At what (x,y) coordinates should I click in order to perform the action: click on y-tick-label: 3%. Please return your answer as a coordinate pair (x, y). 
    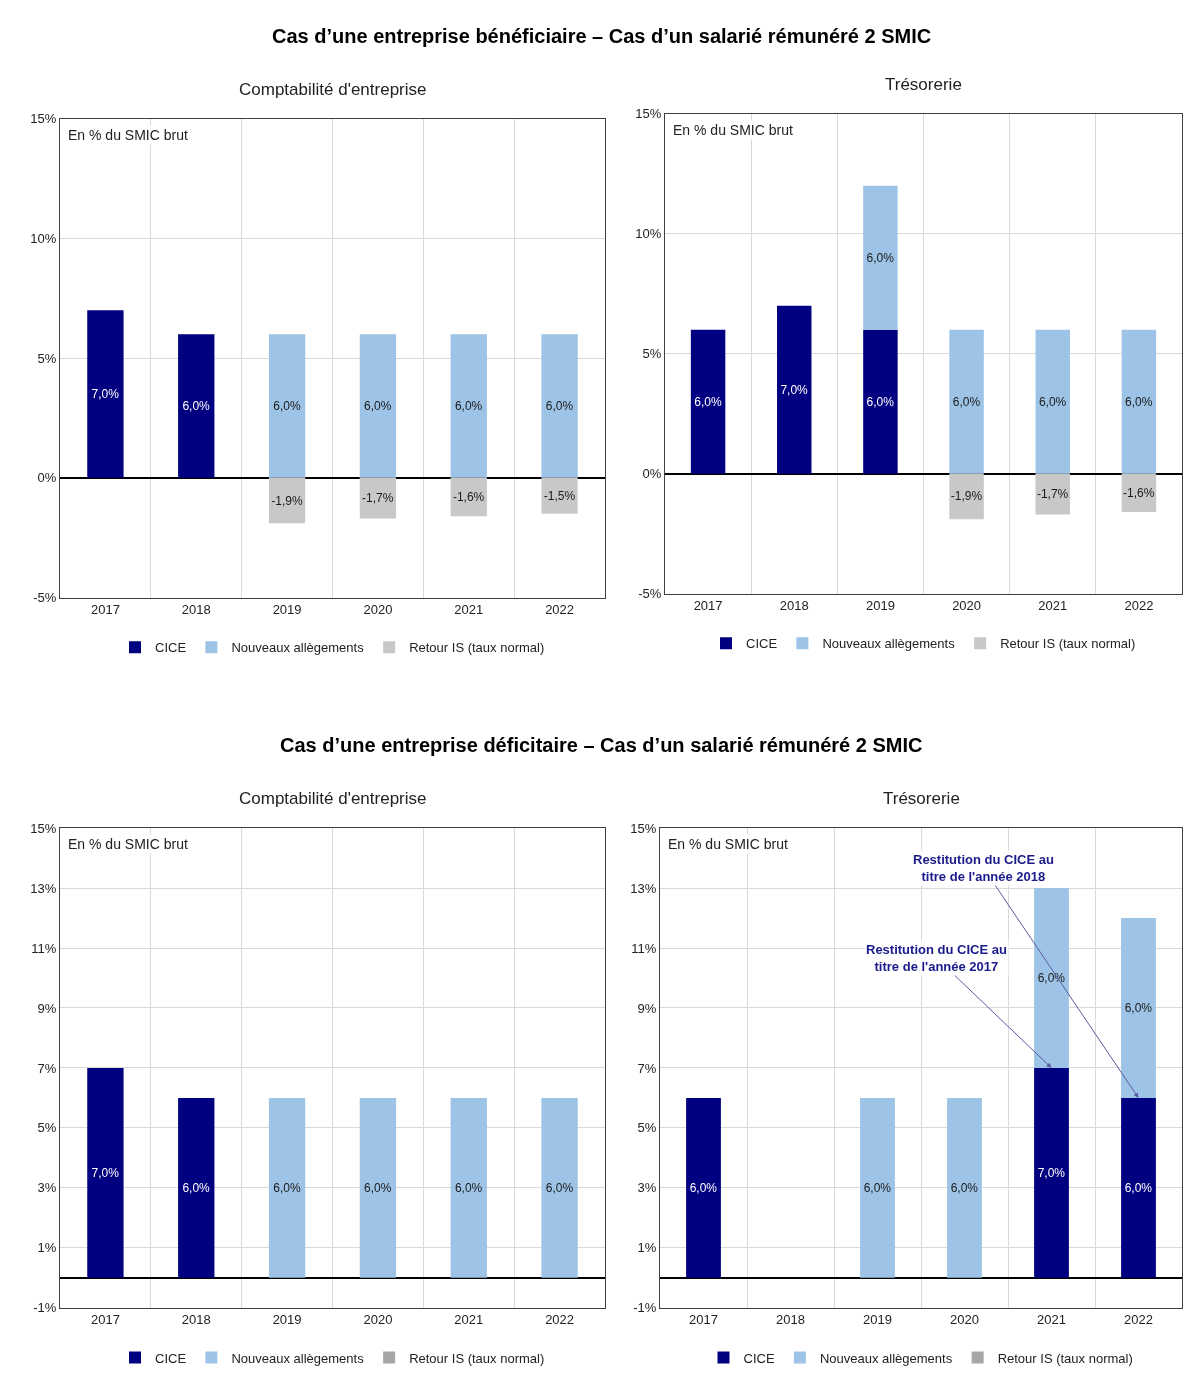
    Looking at the image, I should click on (47, 1188).